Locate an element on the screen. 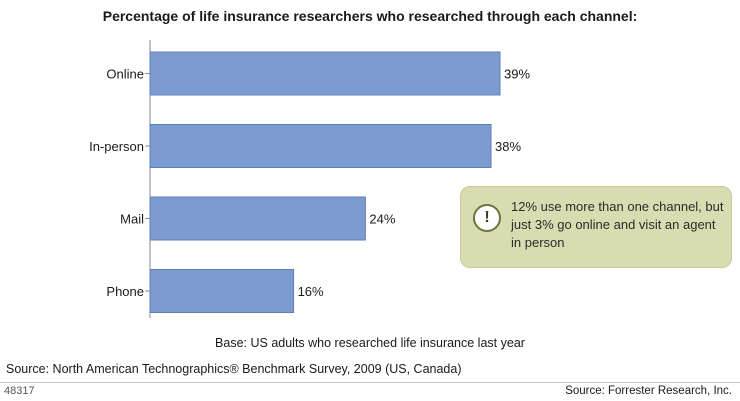 The width and height of the screenshot is (740, 401). value-label: 16% is located at coordinates (311, 291).